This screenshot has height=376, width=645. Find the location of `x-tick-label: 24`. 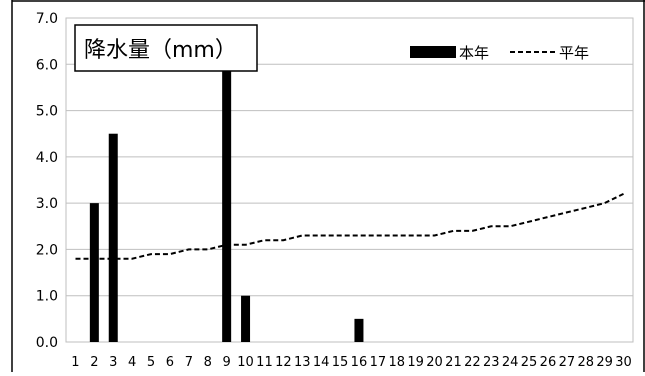

x-tick-label: 24 is located at coordinates (510, 362).